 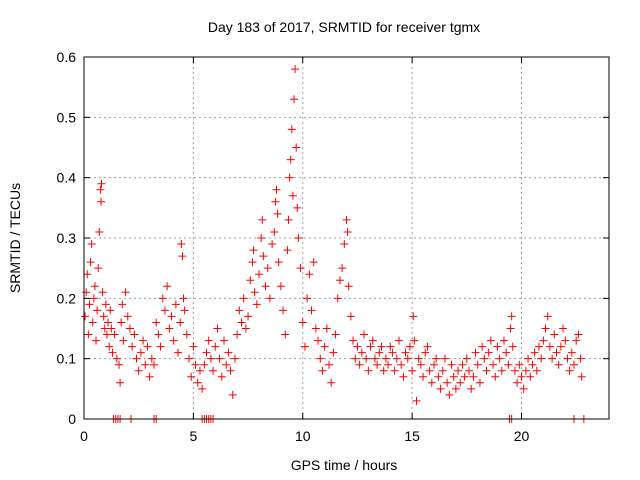 What do you see at coordinates (522, 436) in the screenshot?
I see `x-tick-label: 20` at bounding box center [522, 436].